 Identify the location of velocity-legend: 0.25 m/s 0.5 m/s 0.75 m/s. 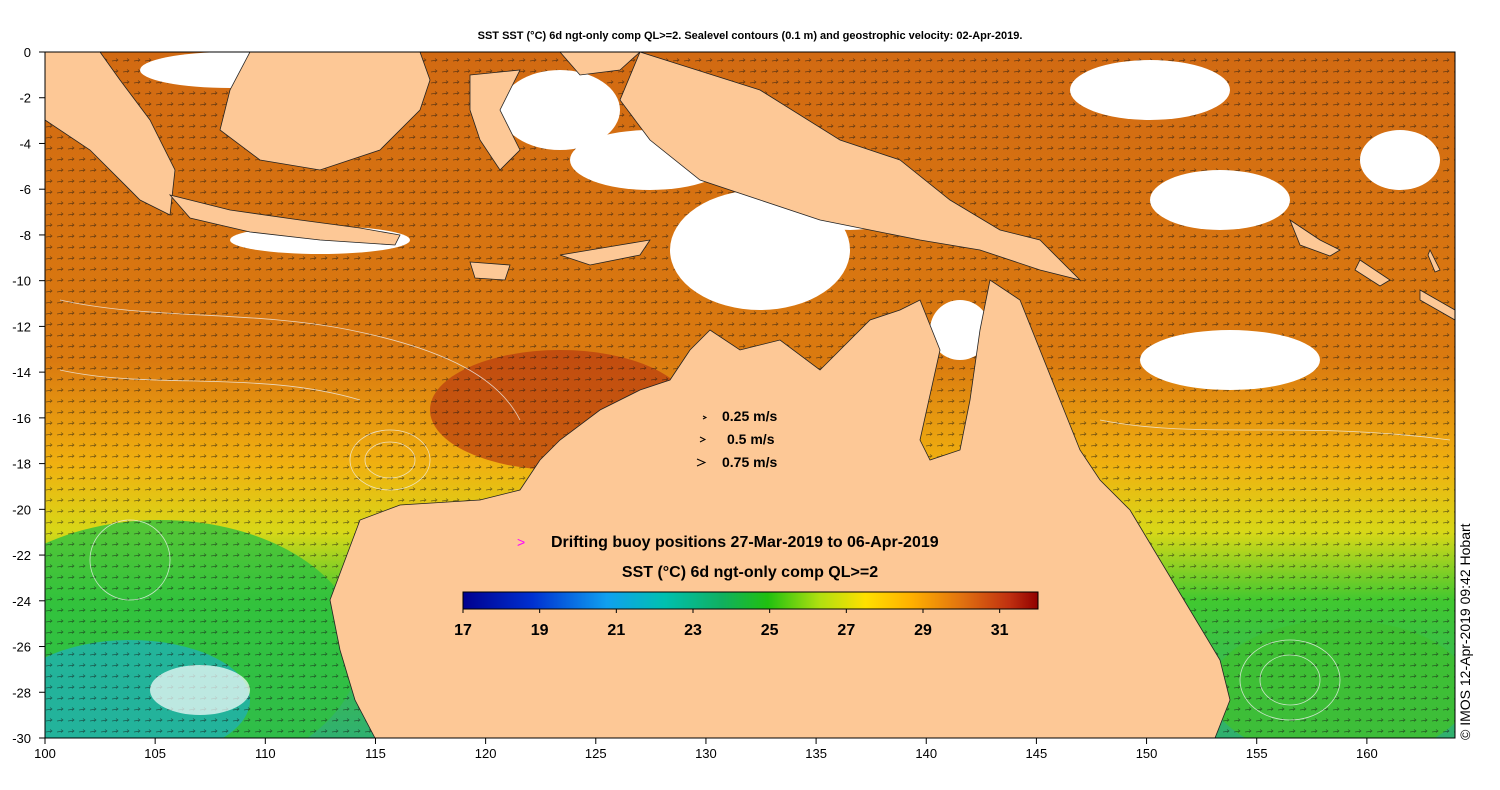
(736, 439).